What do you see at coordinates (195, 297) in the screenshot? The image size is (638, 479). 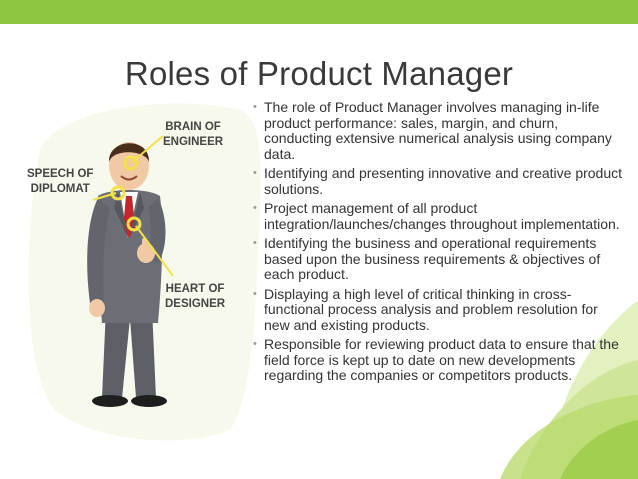 I see `callout-heart-of-designer: HEART OF DESIGNER` at bounding box center [195, 297].